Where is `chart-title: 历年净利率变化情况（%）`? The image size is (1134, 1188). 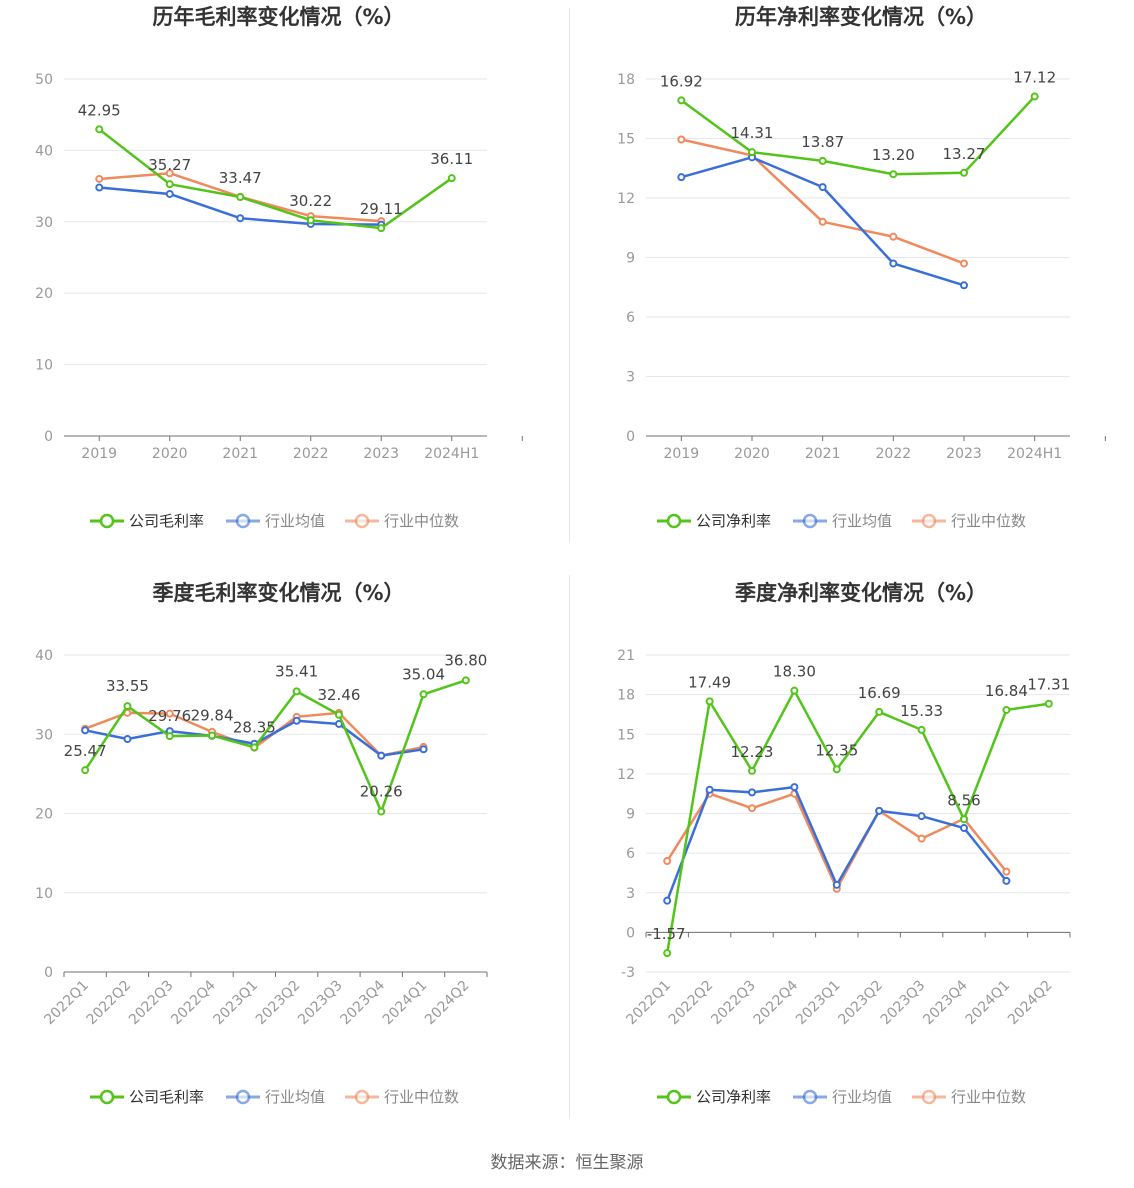
chart-title: 历年净利率变化情况（%） is located at coordinates (861, 17).